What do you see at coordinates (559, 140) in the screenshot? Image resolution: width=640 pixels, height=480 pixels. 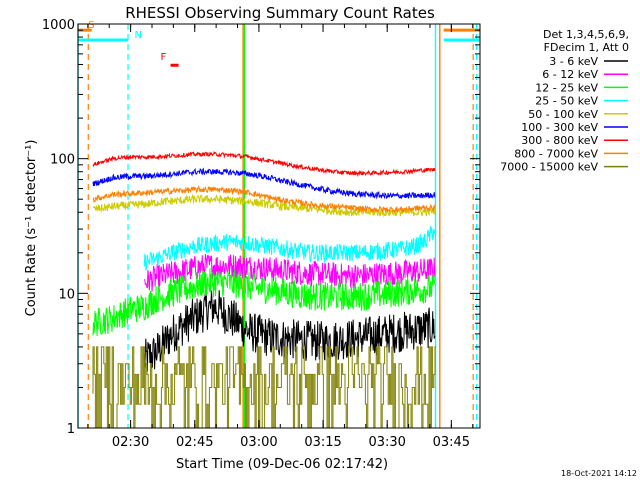 I see `legend-entry-label: 300 - 800 keV` at bounding box center [559, 140].